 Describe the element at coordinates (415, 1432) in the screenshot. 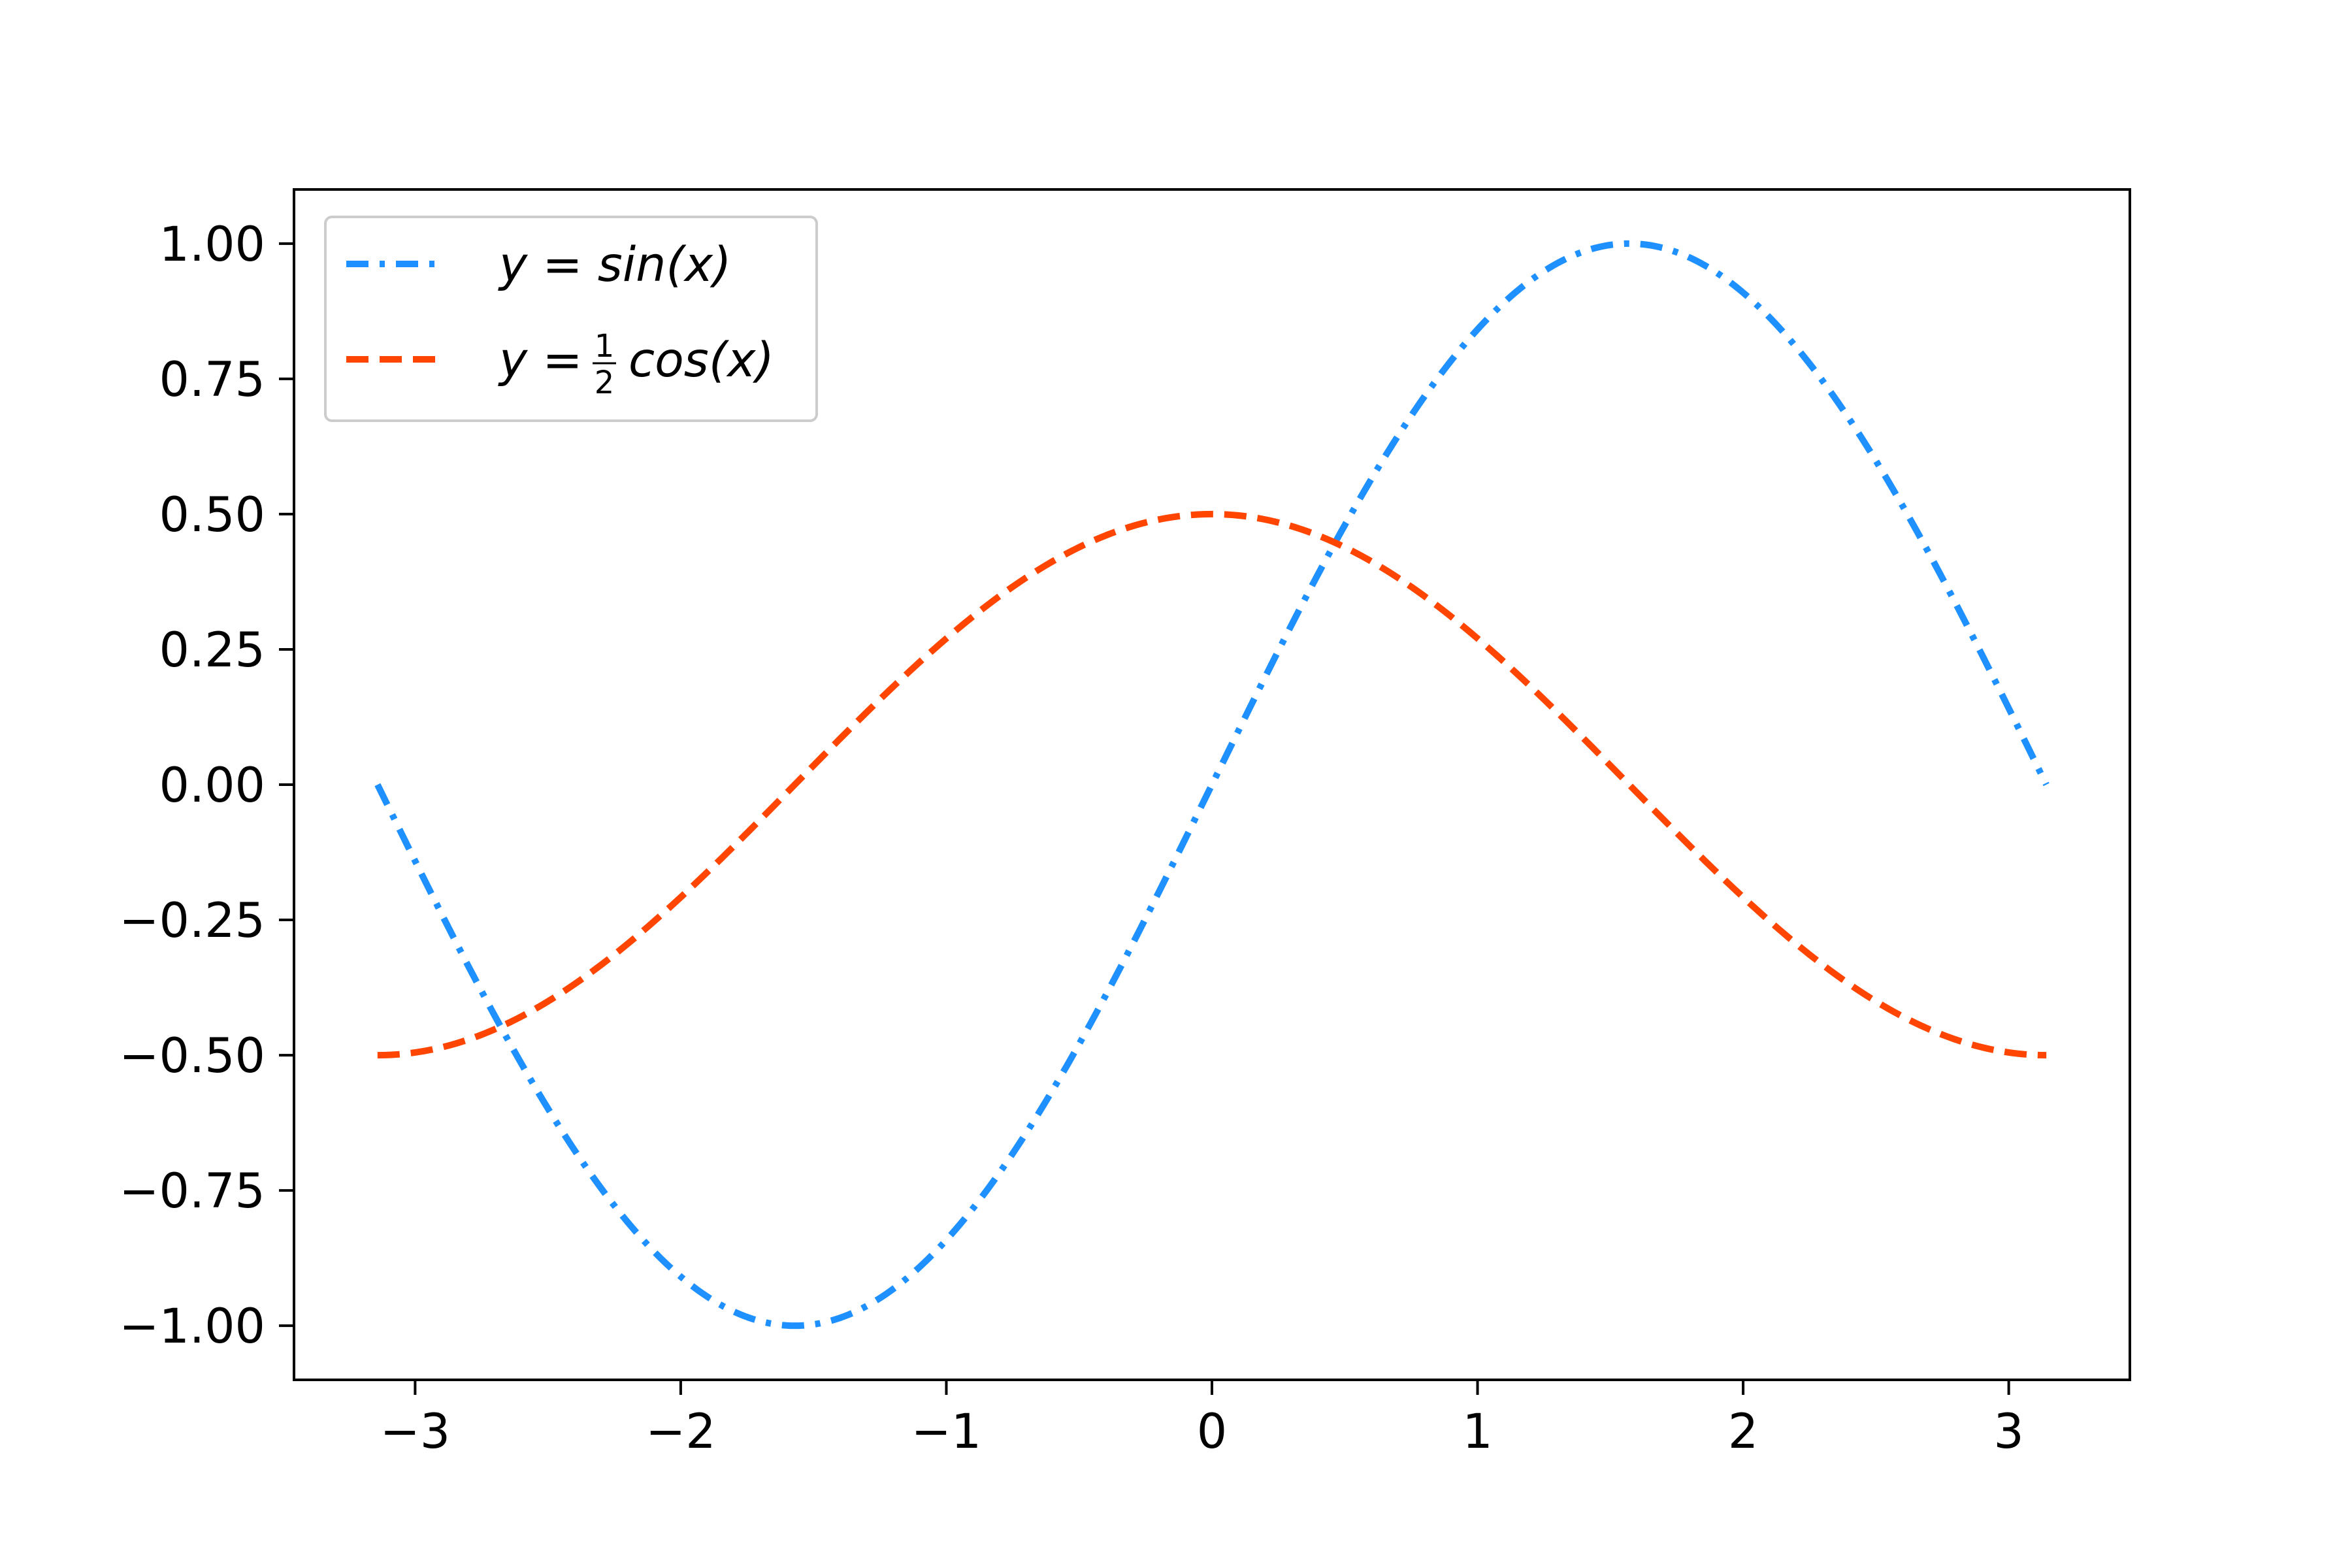

I see `x-tick-label: −3` at that location.